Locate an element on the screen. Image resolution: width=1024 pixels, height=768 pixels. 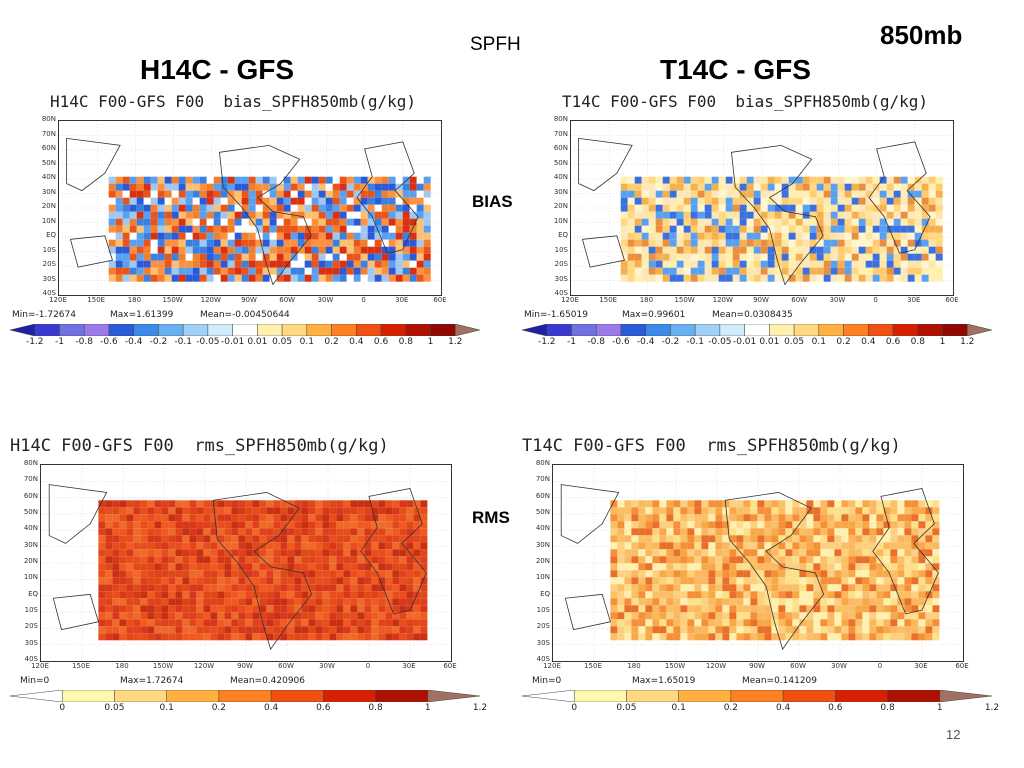
right-column-heading: T14C - GFS is located at coordinates (735, 69).